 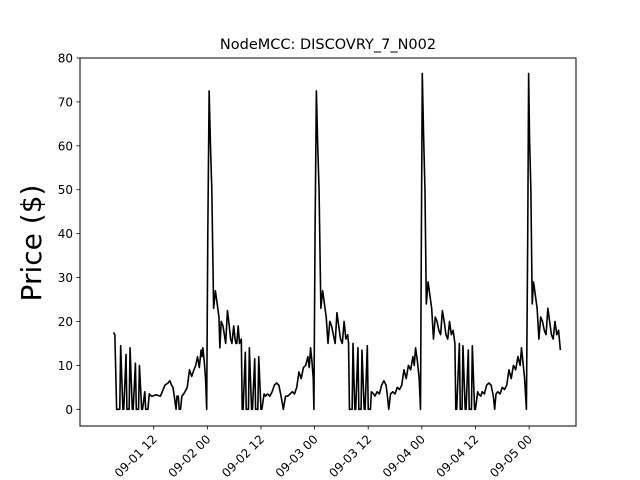 I want to click on y-tick-label: 70, so click(x=65, y=102).